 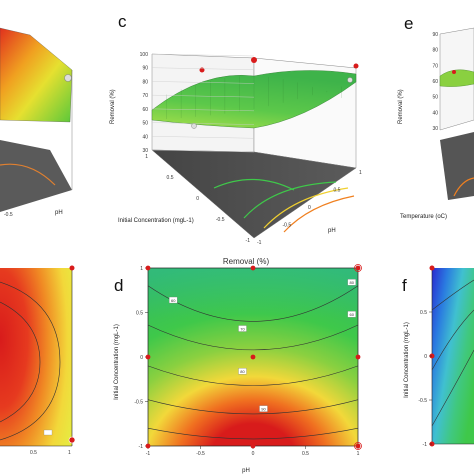 I want to click on surface-c-point-top, so click(x=254, y=60).